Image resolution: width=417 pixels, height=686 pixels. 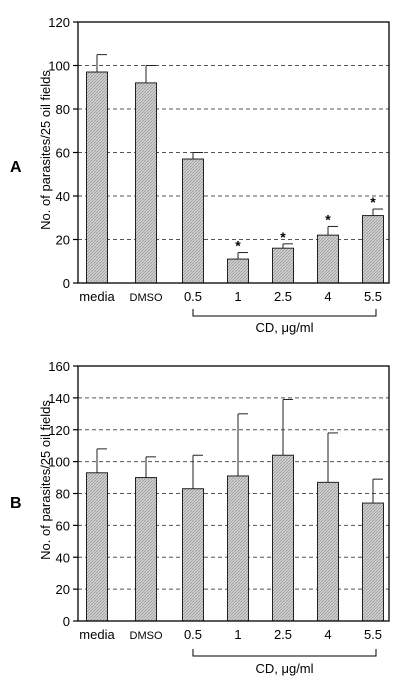 What do you see at coordinates (230, 634) in the screenshot?
I see `x-ticks-b: media DMSO 0.5 1 2.5 4 5.5` at bounding box center [230, 634].